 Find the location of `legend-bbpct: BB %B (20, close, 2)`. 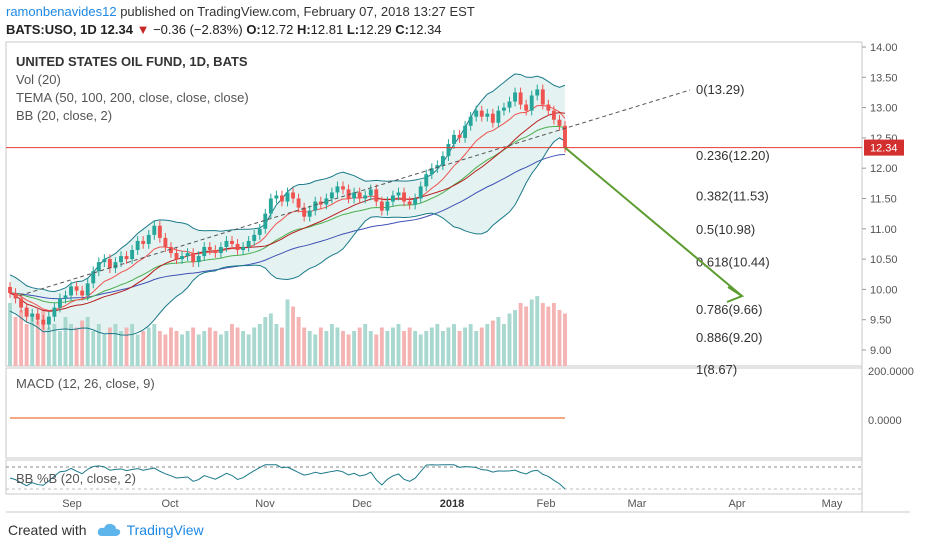

legend-bbpct: BB %B (20, close, 2) is located at coordinates (76, 478).